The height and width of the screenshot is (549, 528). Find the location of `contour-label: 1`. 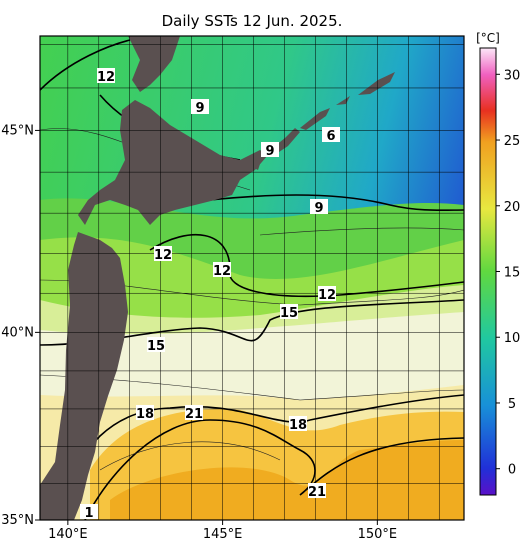

contour-label: 1 is located at coordinates (88, 513).